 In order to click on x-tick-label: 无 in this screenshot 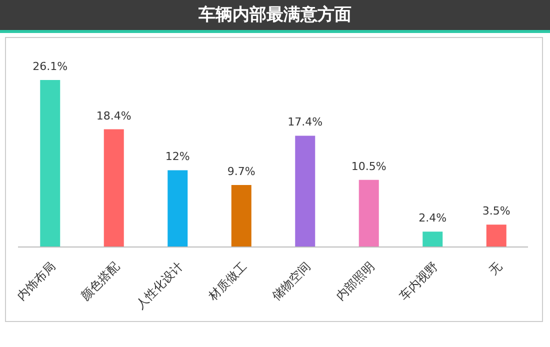, I will do `click(495, 268)`.